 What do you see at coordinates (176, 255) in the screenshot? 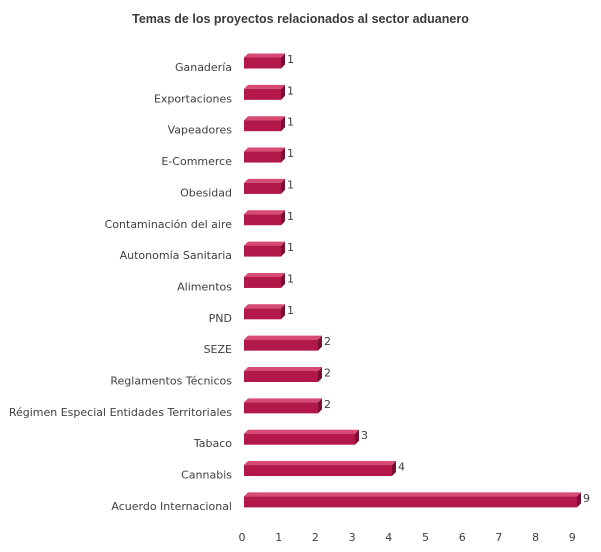
I see `category-label: Autonomía Sanitaria` at bounding box center [176, 255].